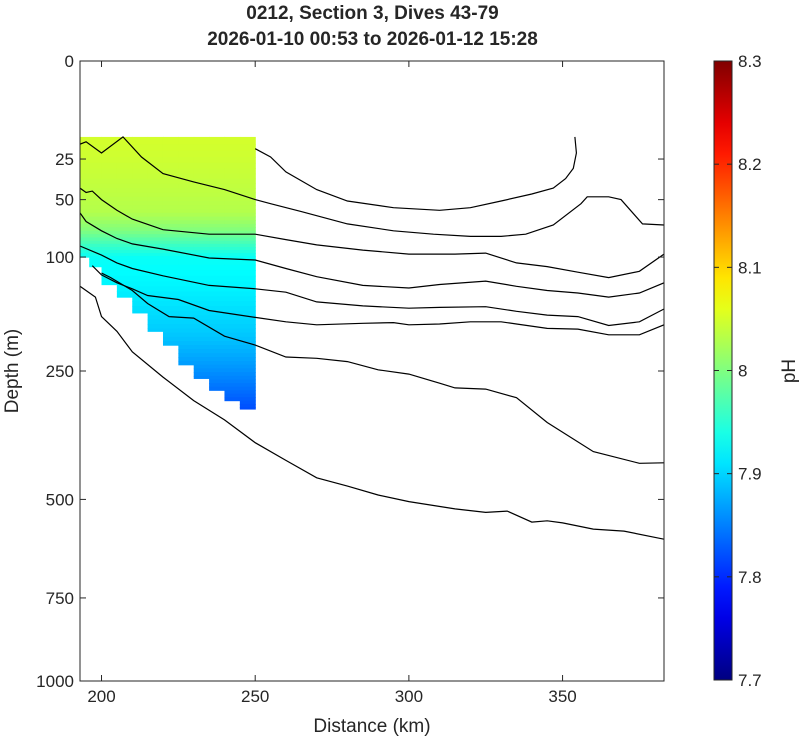 The height and width of the screenshot is (741, 800). What do you see at coordinates (60, 499) in the screenshot?
I see `y-tick-label: 500` at bounding box center [60, 499].